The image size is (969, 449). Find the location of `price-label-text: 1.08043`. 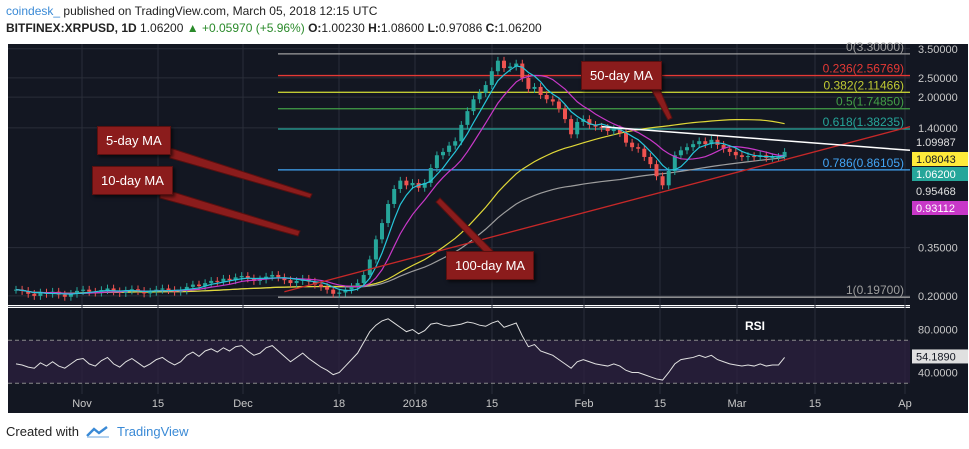

price-label-text: 1.08043 is located at coordinates (936, 160).